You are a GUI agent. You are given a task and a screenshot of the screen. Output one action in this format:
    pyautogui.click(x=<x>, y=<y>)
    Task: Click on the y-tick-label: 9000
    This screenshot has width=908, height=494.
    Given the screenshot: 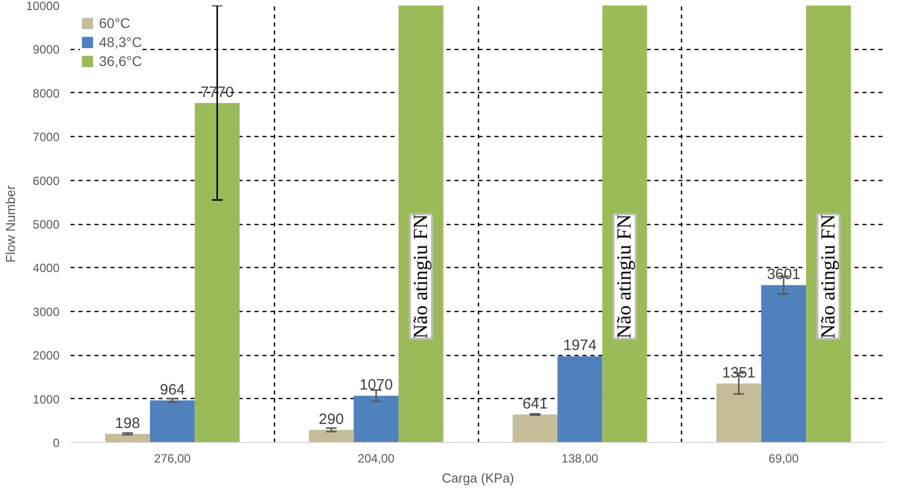 What is the action you would take?
    pyautogui.click(x=46, y=49)
    